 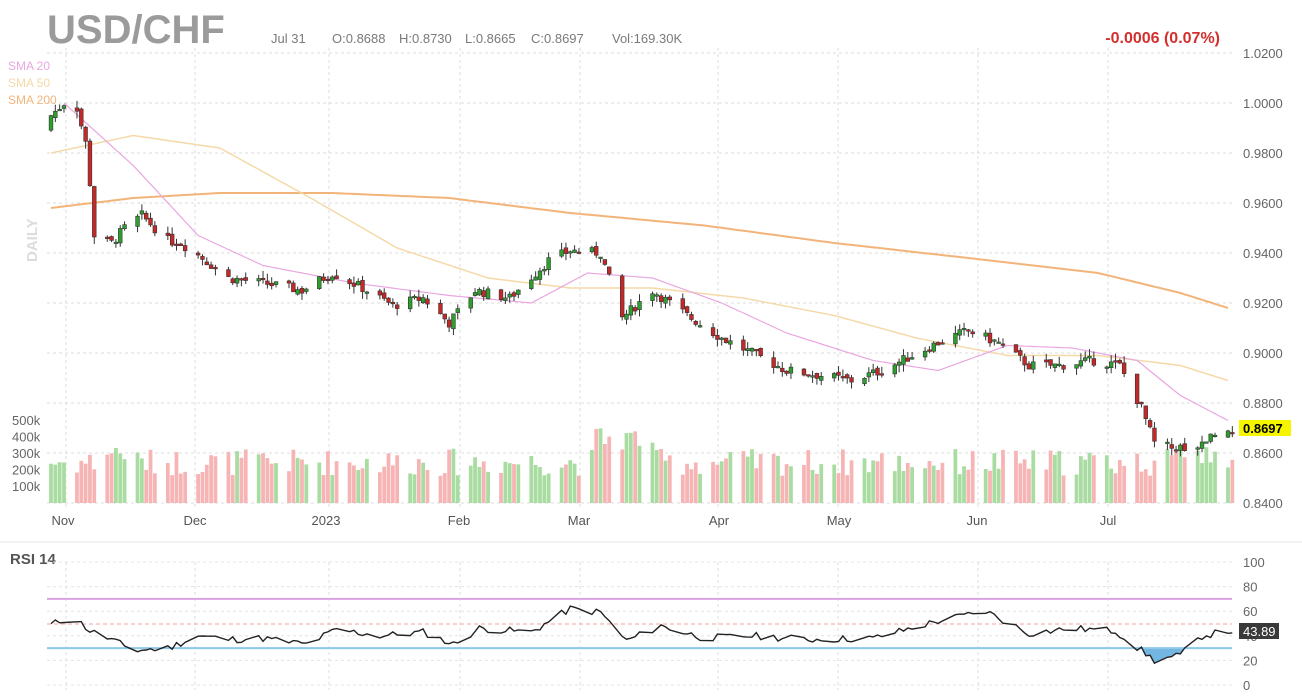 I want to click on legend-sma200: SMA 200, so click(x=32, y=100).